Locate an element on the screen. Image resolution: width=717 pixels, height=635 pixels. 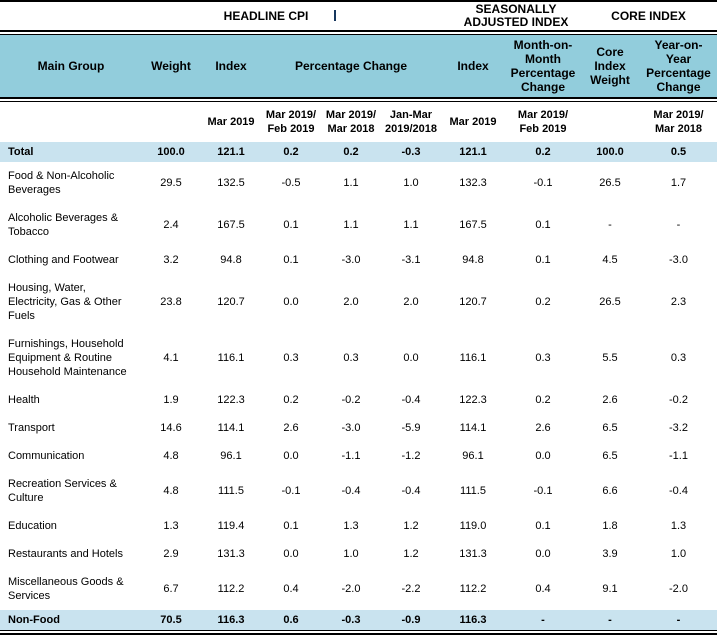
cell-value: 6.7 is located at coordinates (171, 589).